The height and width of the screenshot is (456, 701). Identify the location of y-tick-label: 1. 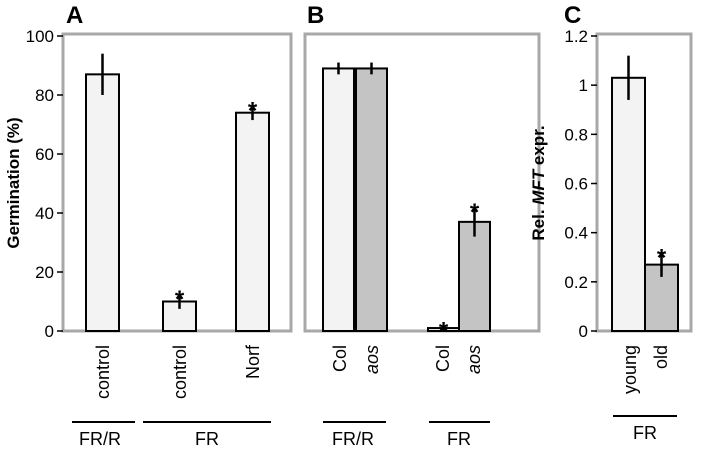
(583, 85).